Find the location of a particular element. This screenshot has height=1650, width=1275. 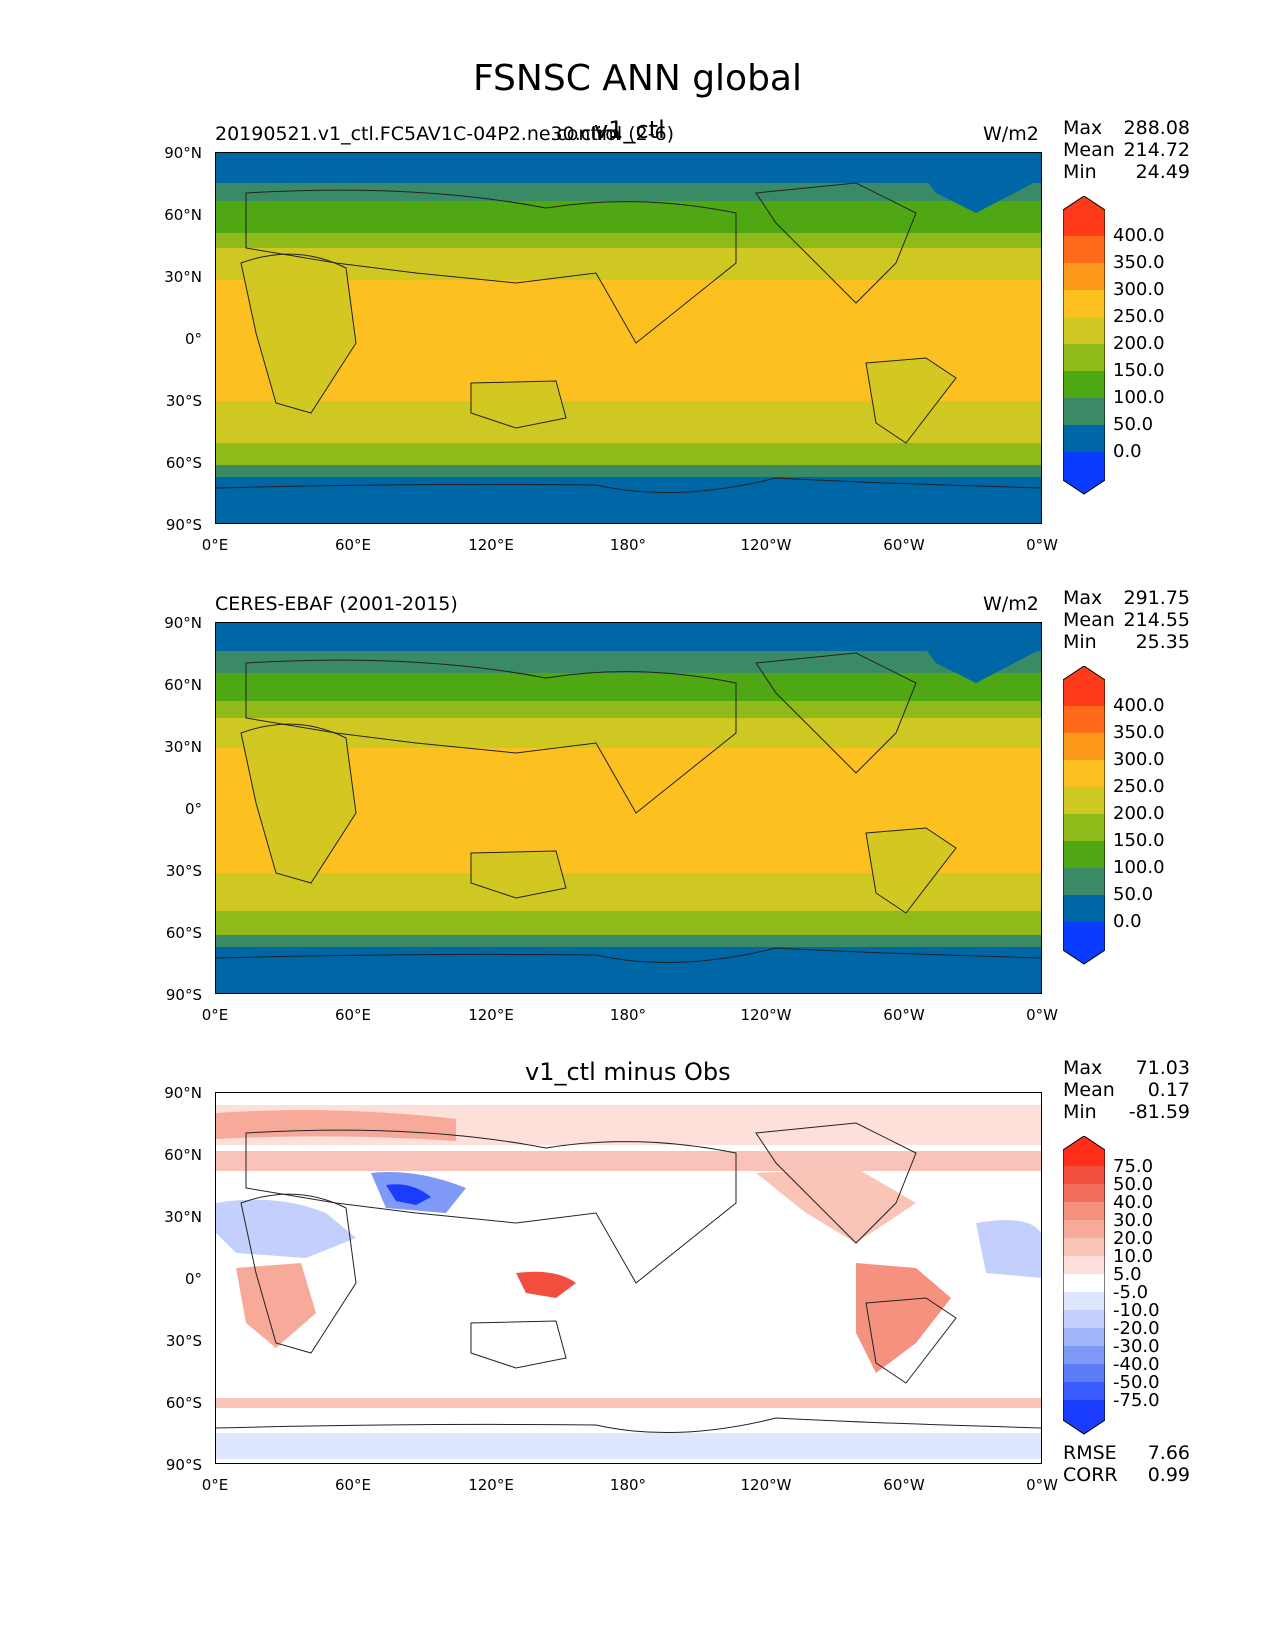

colorbar-label: -30.0 is located at coordinates (1136, 1346).